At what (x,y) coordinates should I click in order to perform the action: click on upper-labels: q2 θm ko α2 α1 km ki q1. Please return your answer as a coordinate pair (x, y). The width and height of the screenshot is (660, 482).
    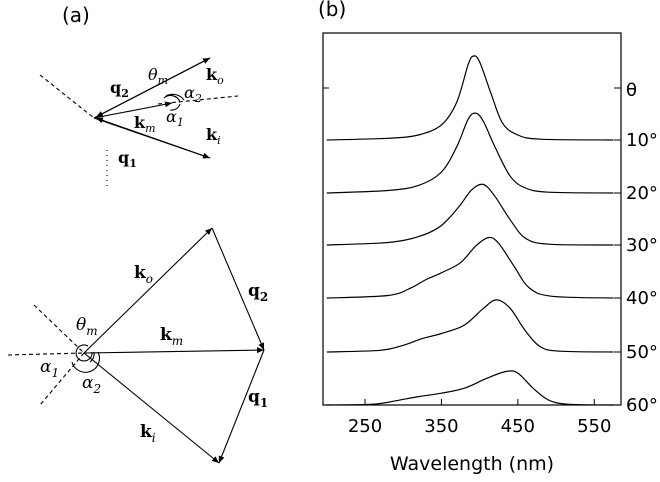
    Looking at the image, I should click on (167, 117).